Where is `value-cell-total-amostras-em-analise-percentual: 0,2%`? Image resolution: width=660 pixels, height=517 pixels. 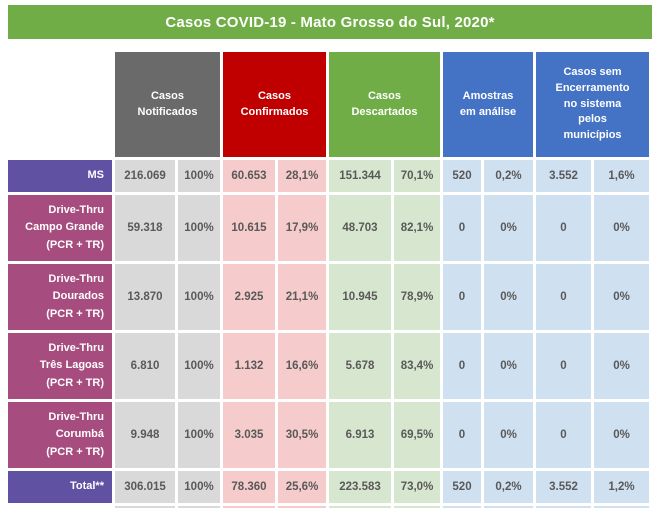
value-cell-total-amostras-em-analise-percentual: 0,2% is located at coordinates (508, 487).